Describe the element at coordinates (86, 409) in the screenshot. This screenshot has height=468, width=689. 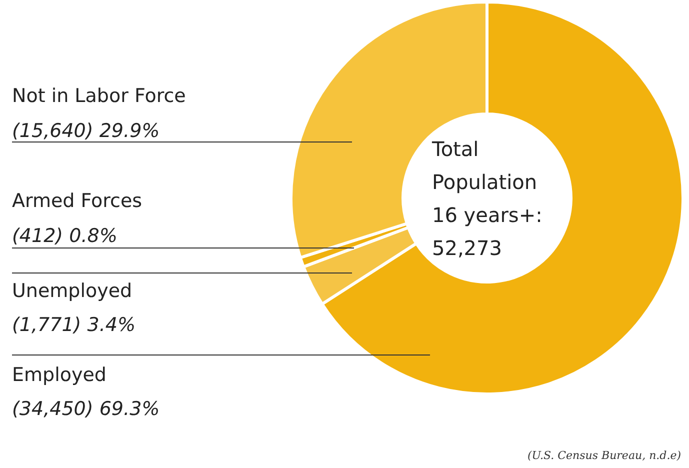
I see `data-label: (34,450) 69.3%` at that location.